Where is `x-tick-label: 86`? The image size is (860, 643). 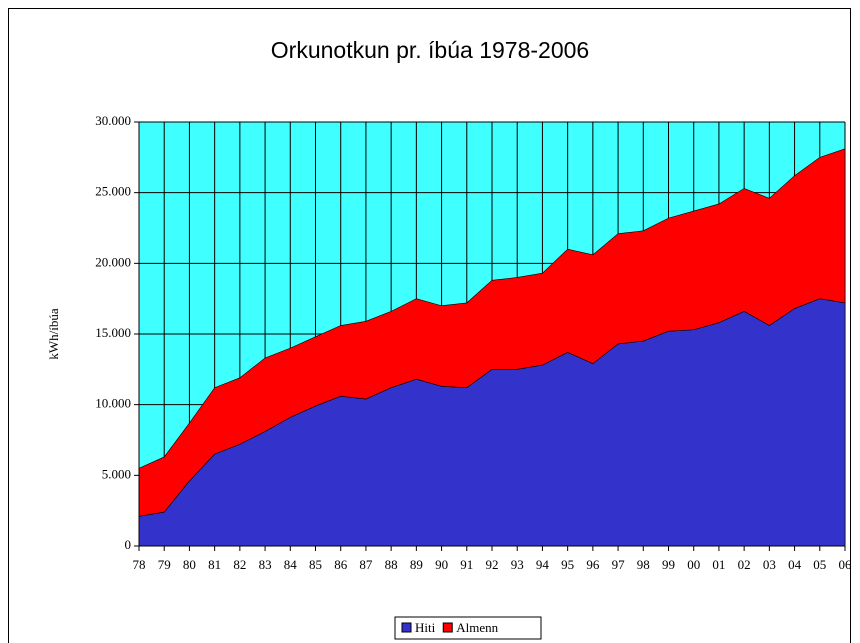
x-tick-label: 86 is located at coordinates (341, 564).